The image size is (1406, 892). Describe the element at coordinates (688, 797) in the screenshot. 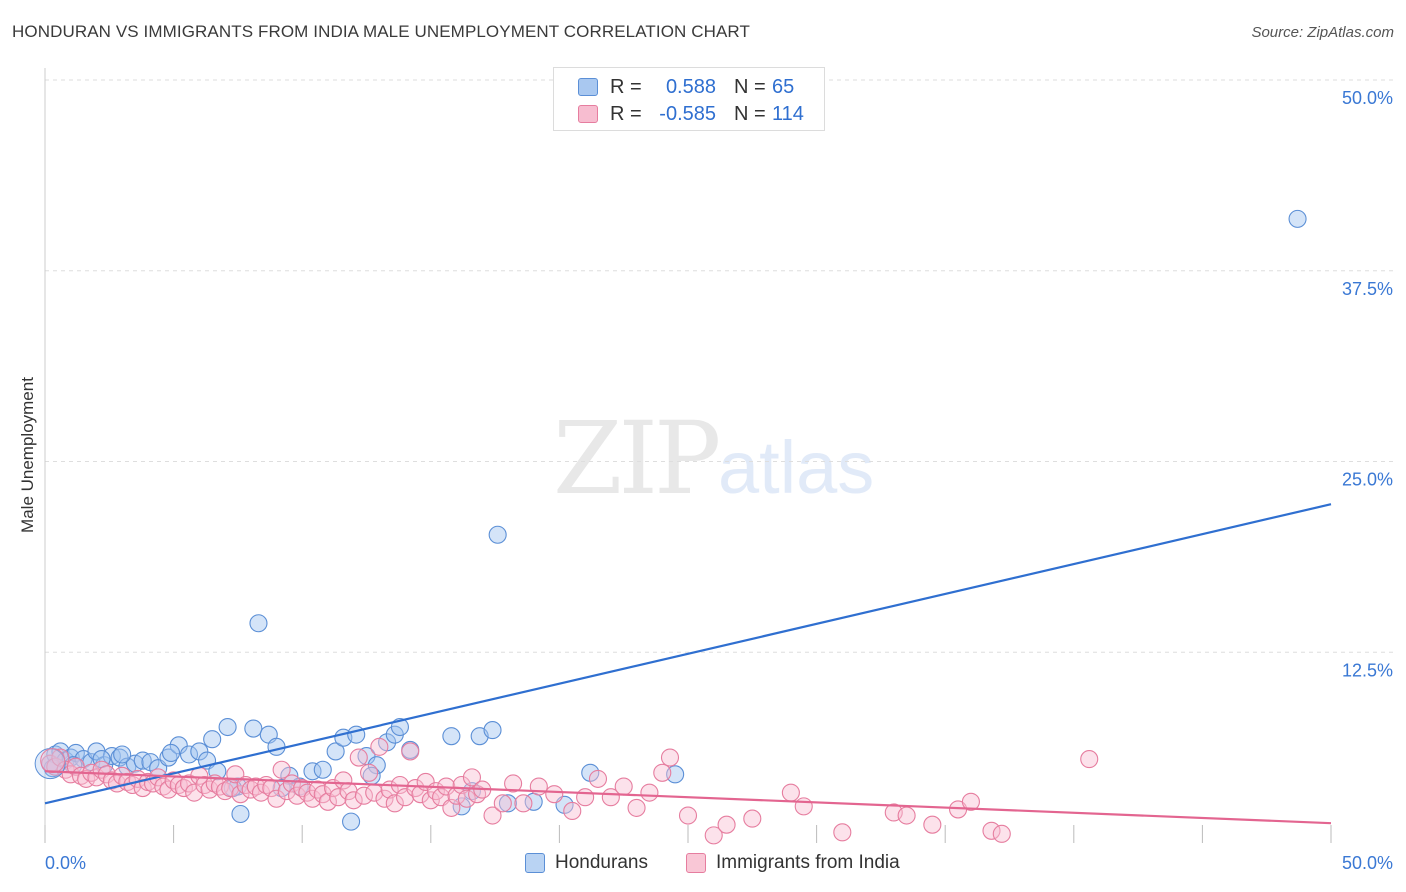

I see `trend-line-india` at that location.